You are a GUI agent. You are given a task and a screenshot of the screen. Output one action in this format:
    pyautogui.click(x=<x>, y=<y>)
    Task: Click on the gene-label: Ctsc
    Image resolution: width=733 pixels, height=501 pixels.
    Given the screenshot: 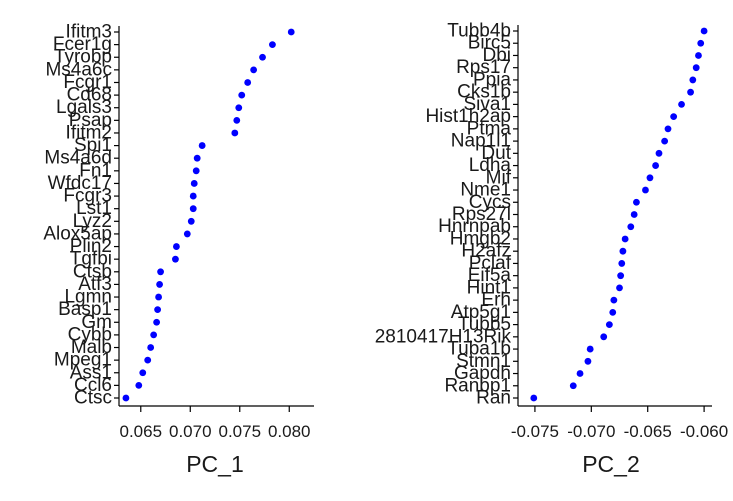 What is the action you would take?
    pyautogui.click(x=93, y=398)
    